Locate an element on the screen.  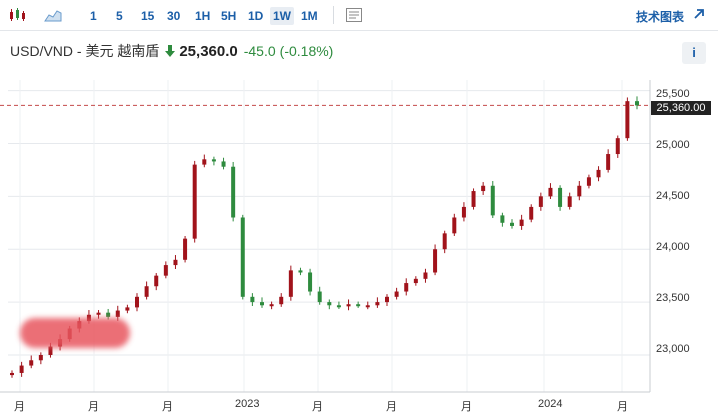
external-arrow-icon is located at coordinates (699, 14).